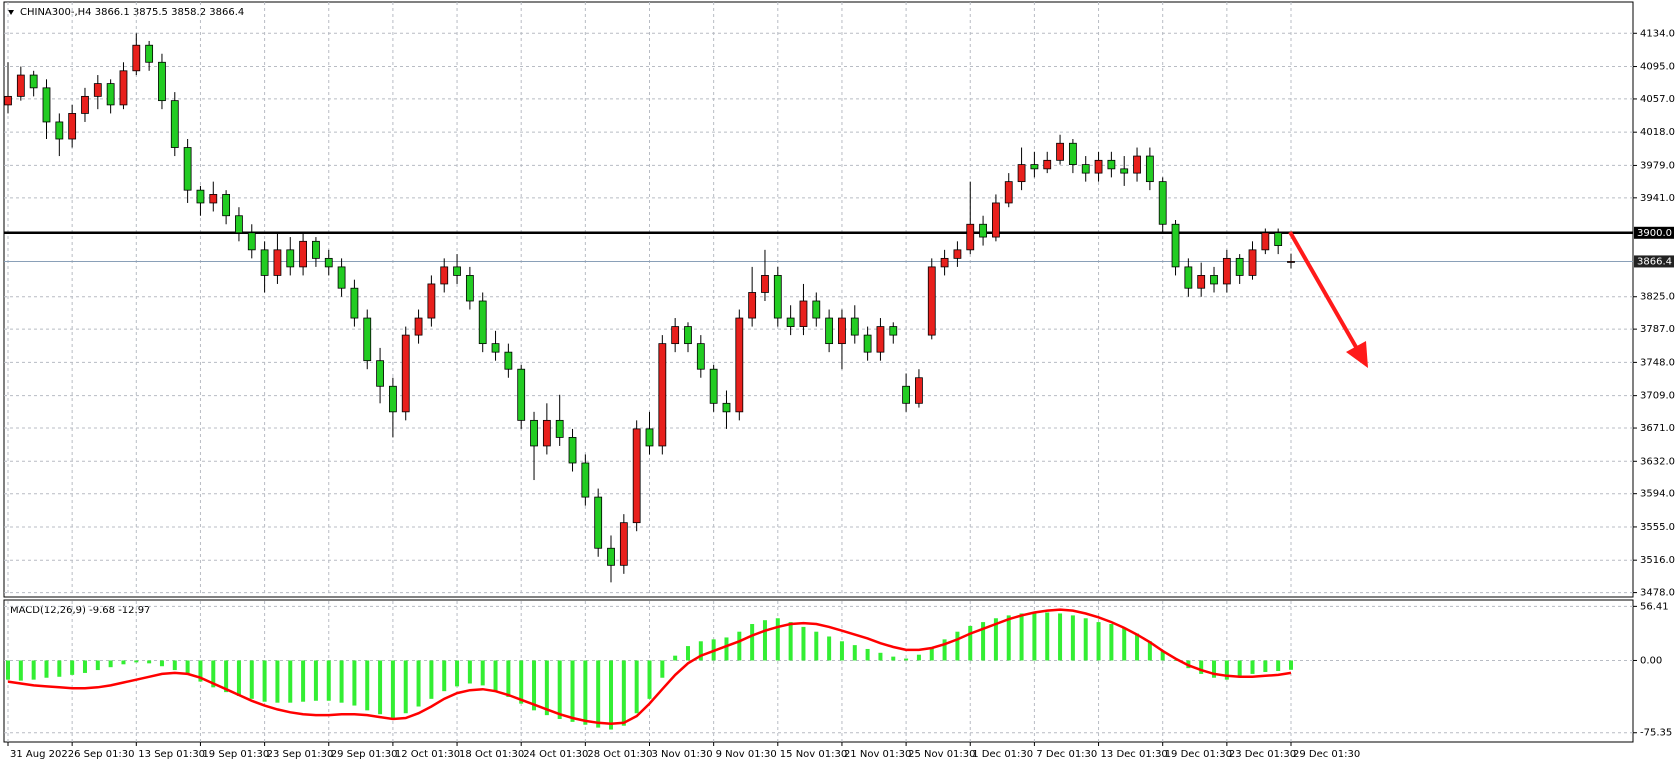 The image size is (1675, 763). Describe the element at coordinates (1657, 198) in the screenshot. I see `y-tick-label: 3941.0` at that location.